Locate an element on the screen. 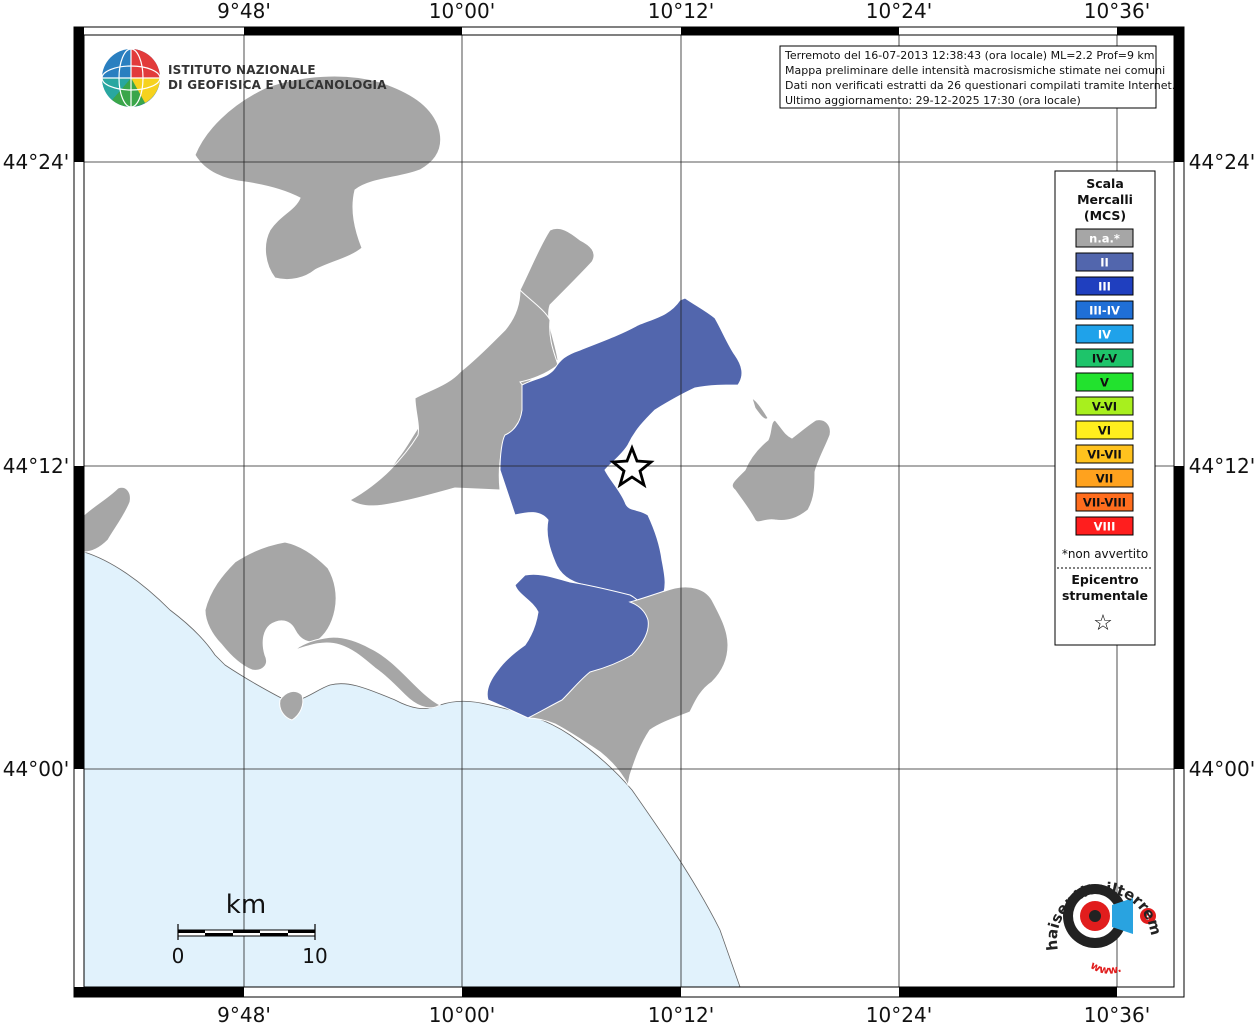  bottom-tick-label: 10°00' is located at coordinates (462, 1013).